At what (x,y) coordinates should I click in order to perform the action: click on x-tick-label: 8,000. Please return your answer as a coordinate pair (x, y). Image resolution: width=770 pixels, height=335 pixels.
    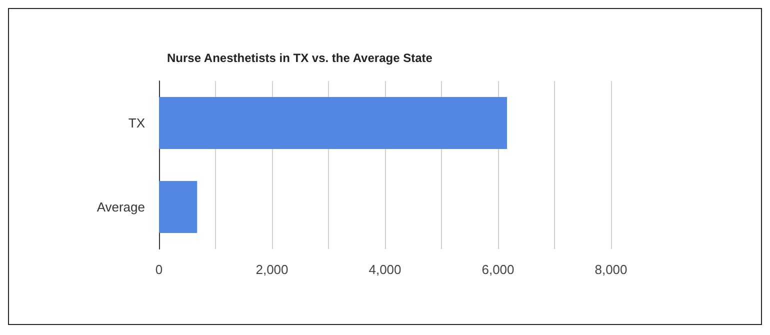
    Looking at the image, I should click on (611, 269).